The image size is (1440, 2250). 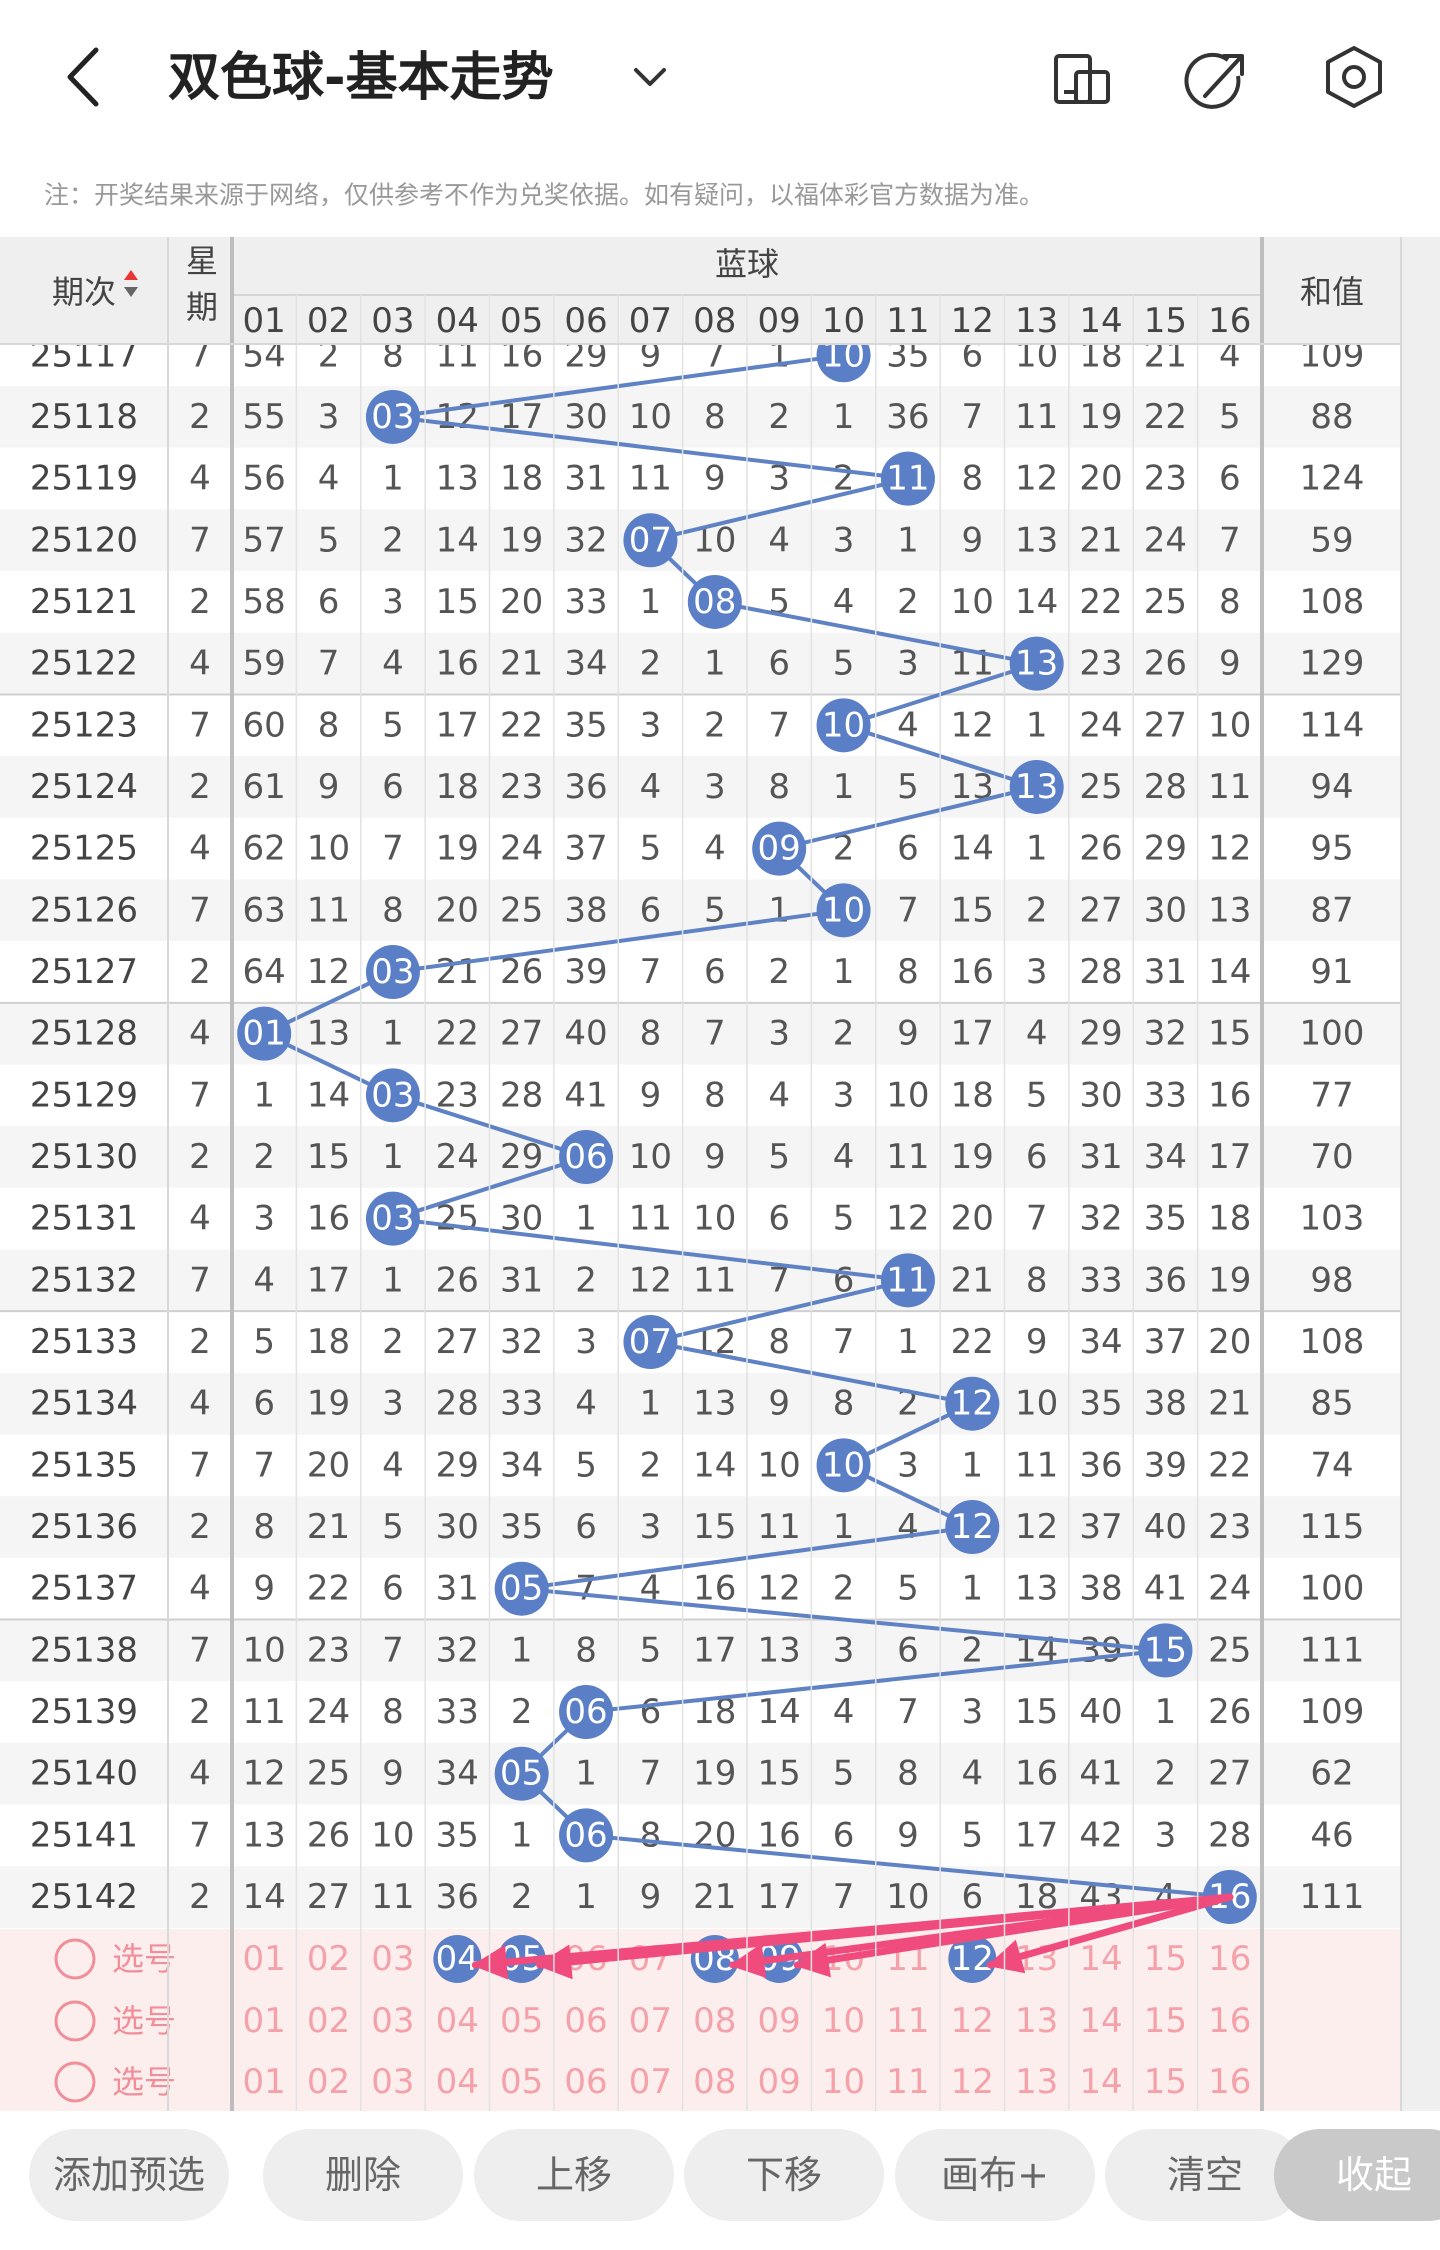 I want to click on period-header: 期次, so click(x=84, y=292).